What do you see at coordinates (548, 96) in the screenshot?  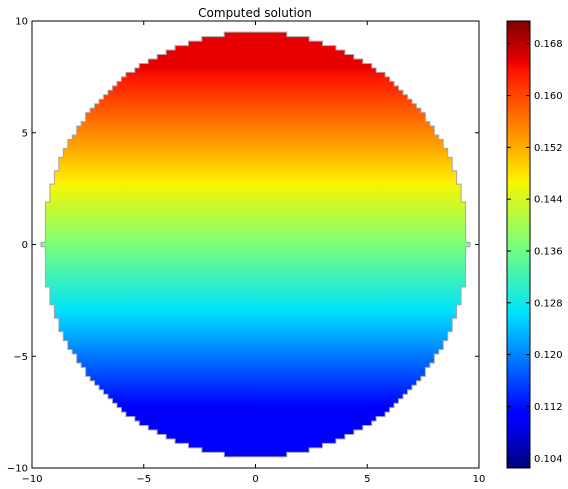 I see `colorbar-tick-label: 0.160` at bounding box center [548, 96].